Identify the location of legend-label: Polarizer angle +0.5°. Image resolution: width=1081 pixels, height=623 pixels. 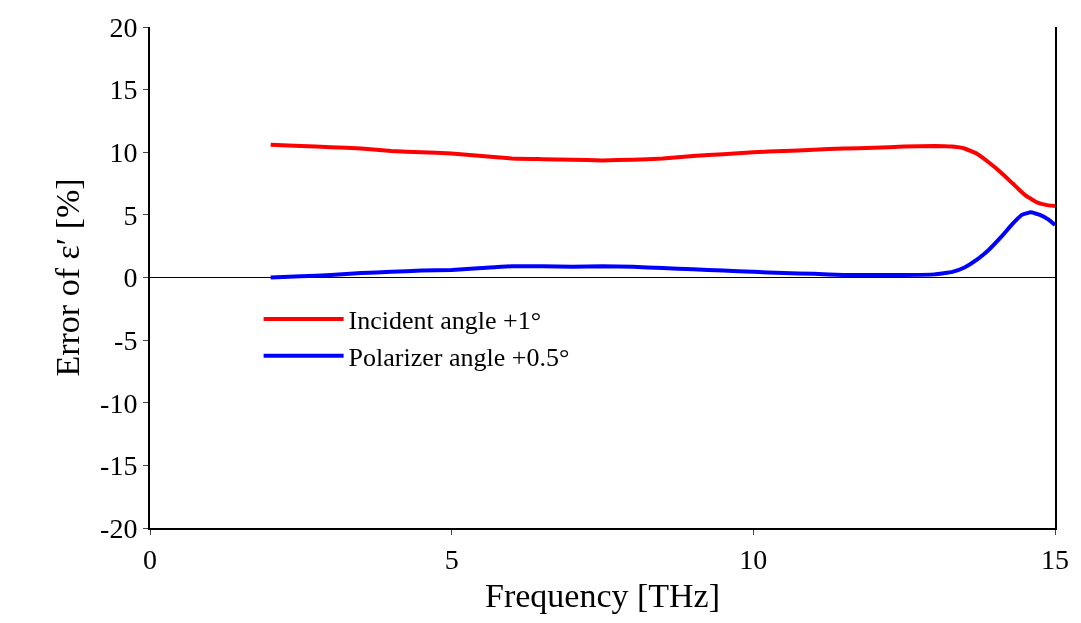
(459, 357).